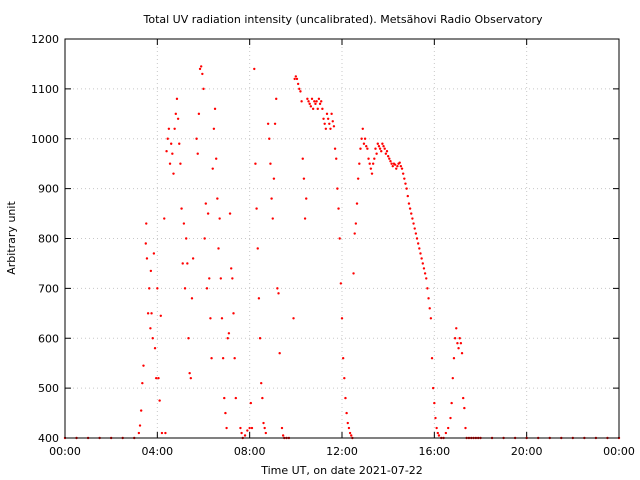  Describe the element at coordinates (341, 470) in the screenshot. I see `x-axis-label: Time UT, on date 2021-07-22` at that location.